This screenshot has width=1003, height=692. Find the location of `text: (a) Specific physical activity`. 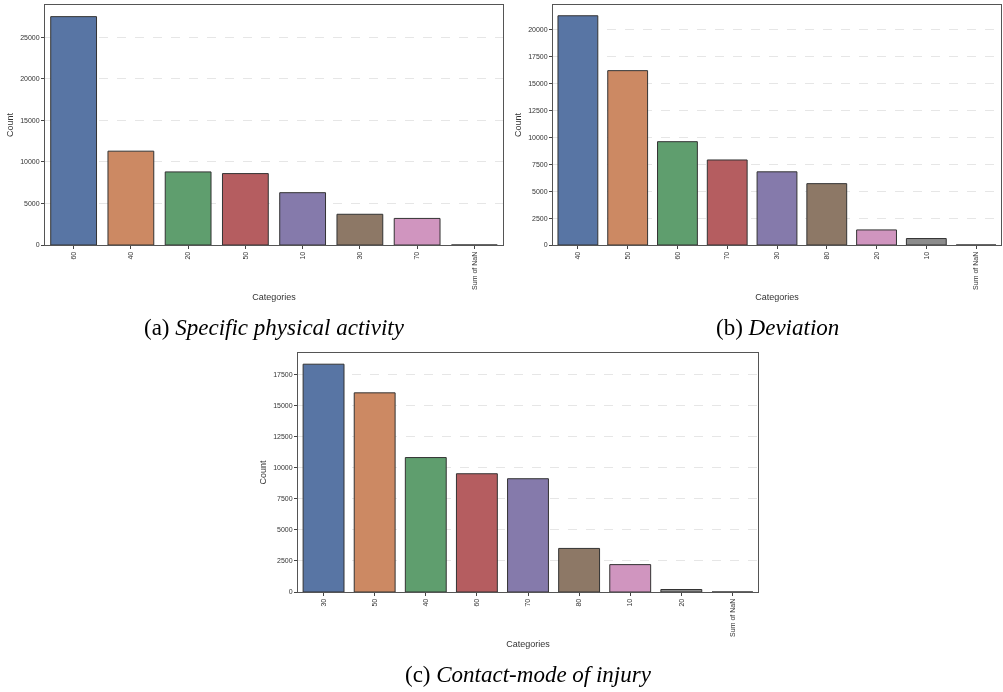

text: (a) Specific physical activity is located at coordinates (274, 327).